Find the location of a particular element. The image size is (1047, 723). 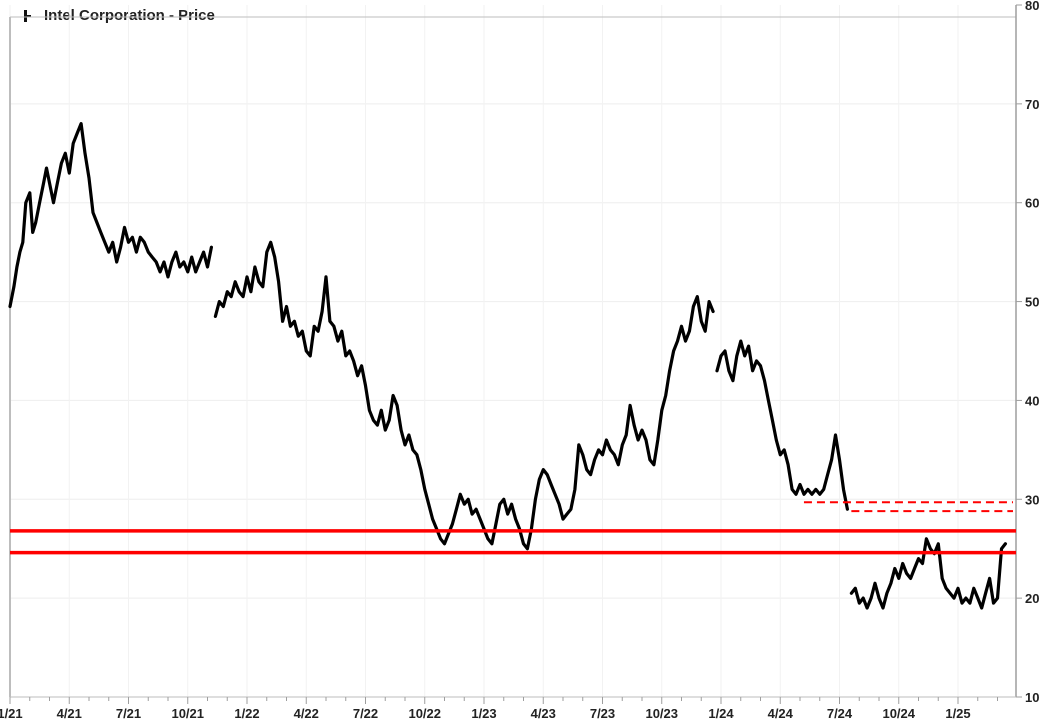

x-tick-label: 10/23 is located at coordinates (661, 713).